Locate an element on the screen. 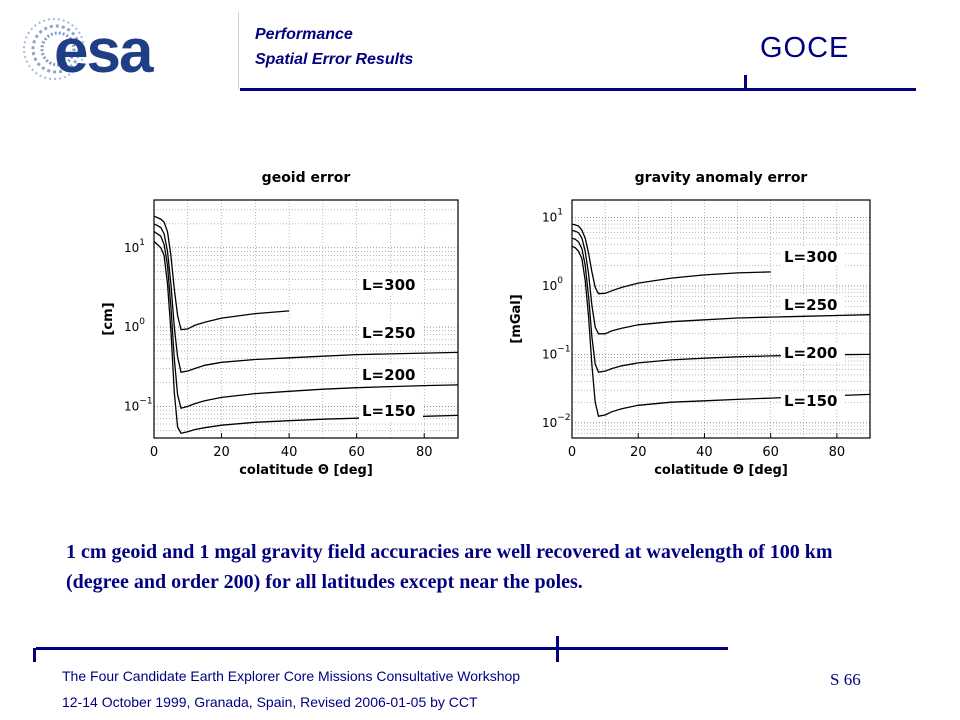 This screenshot has width=960, height=720. header-rule is located at coordinates (578, 89).